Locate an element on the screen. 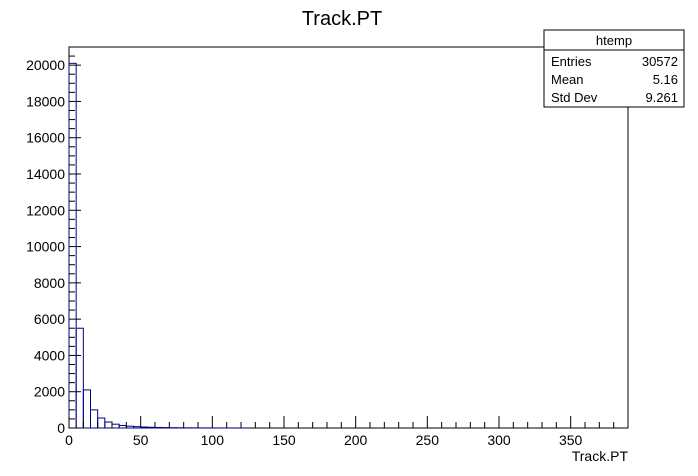 This screenshot has width=698, height=476. y-tick-label: 4000 is located at coordinates (49, 355).